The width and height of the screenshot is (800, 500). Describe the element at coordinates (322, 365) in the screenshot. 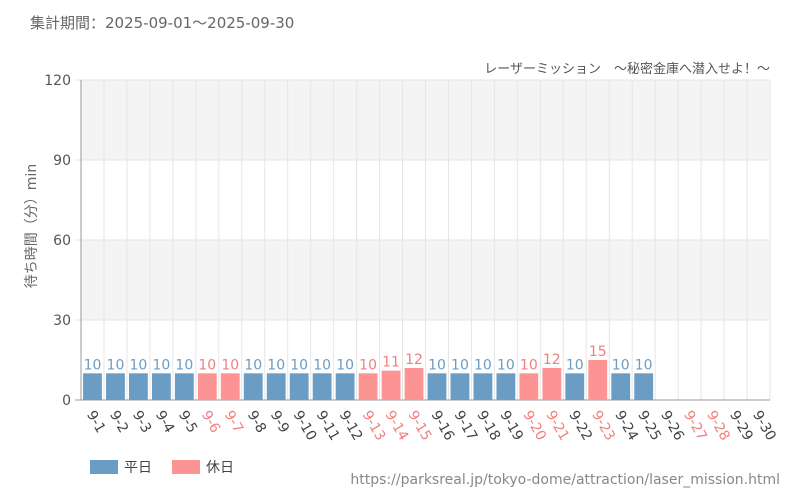

I see `data-label-9-11: 10` at that location.